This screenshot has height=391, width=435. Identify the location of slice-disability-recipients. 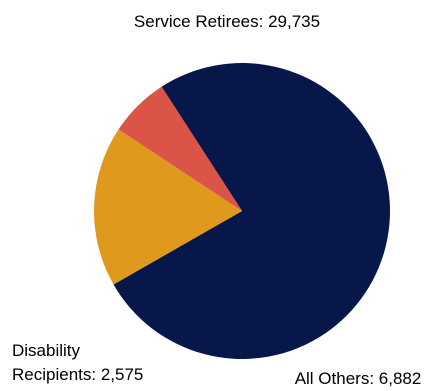
(180, 148).